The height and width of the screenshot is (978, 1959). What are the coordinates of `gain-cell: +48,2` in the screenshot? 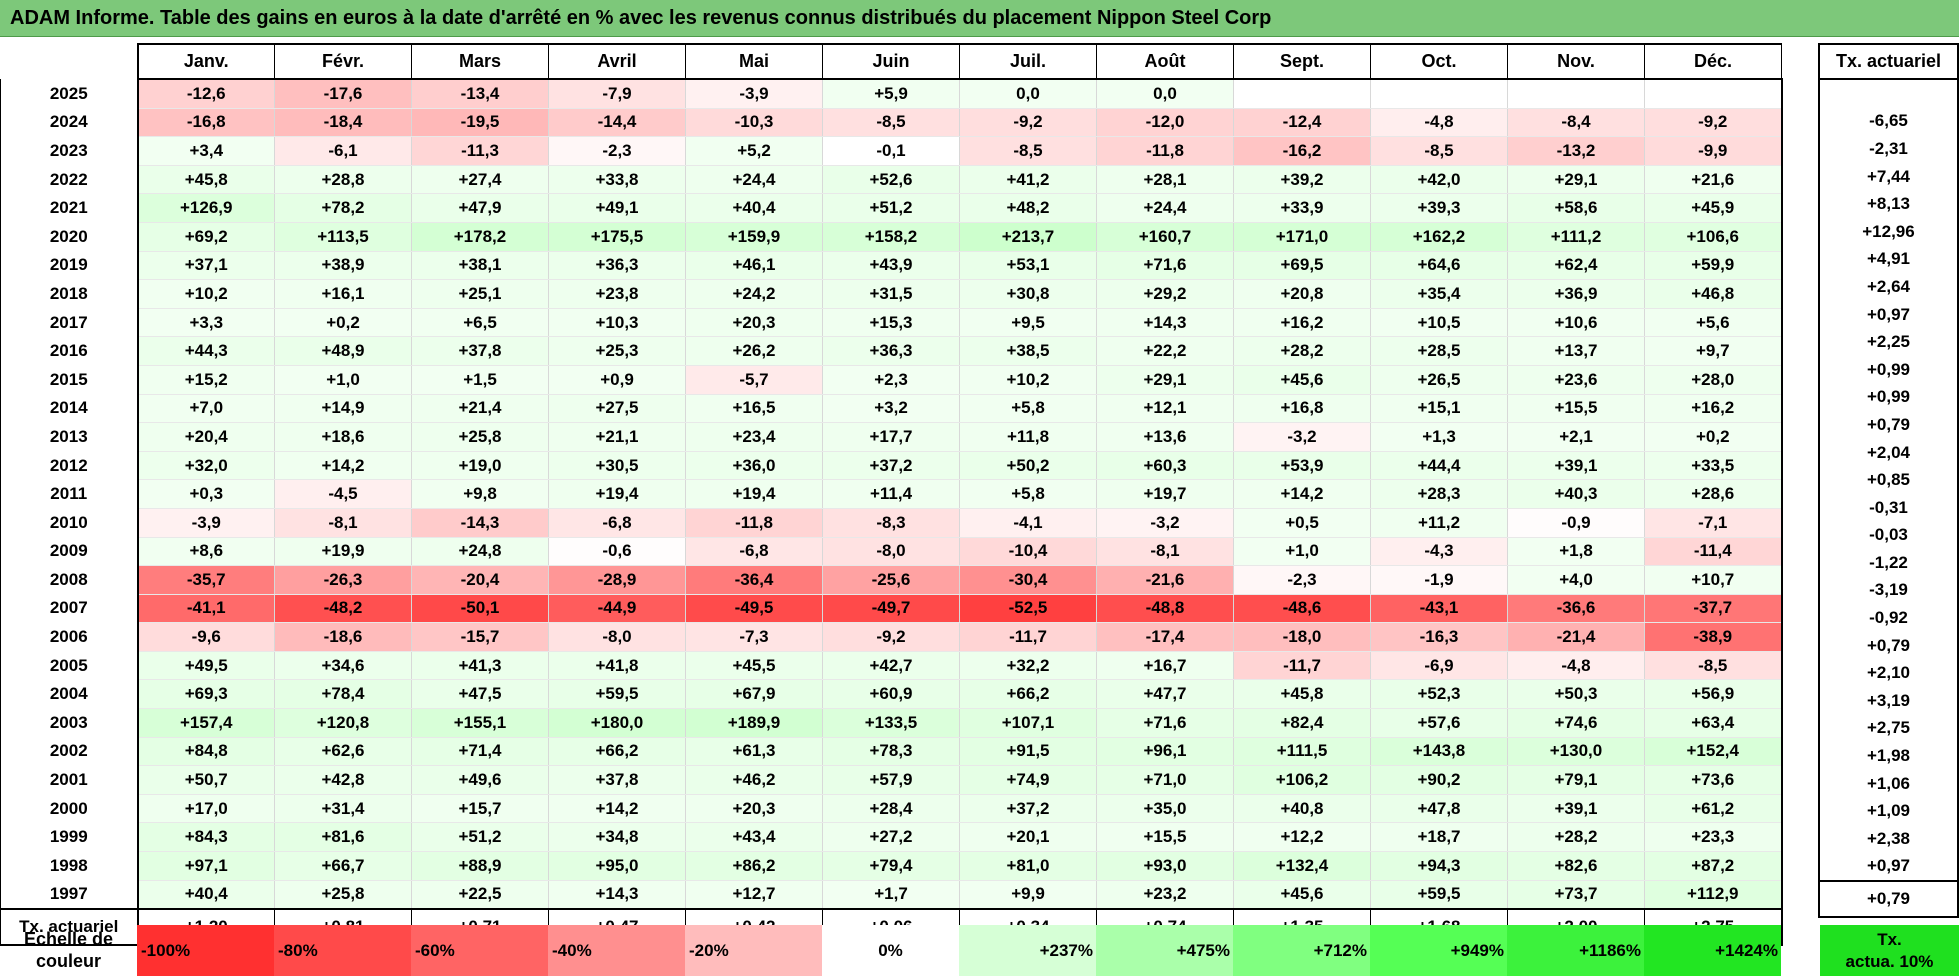 It's located at (1028, 208).